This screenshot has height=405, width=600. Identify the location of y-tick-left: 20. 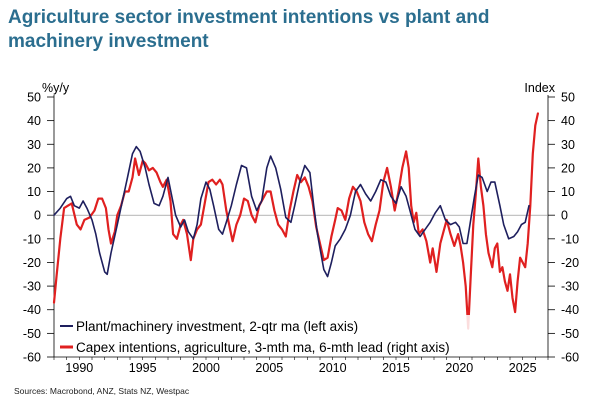
(34, 168).